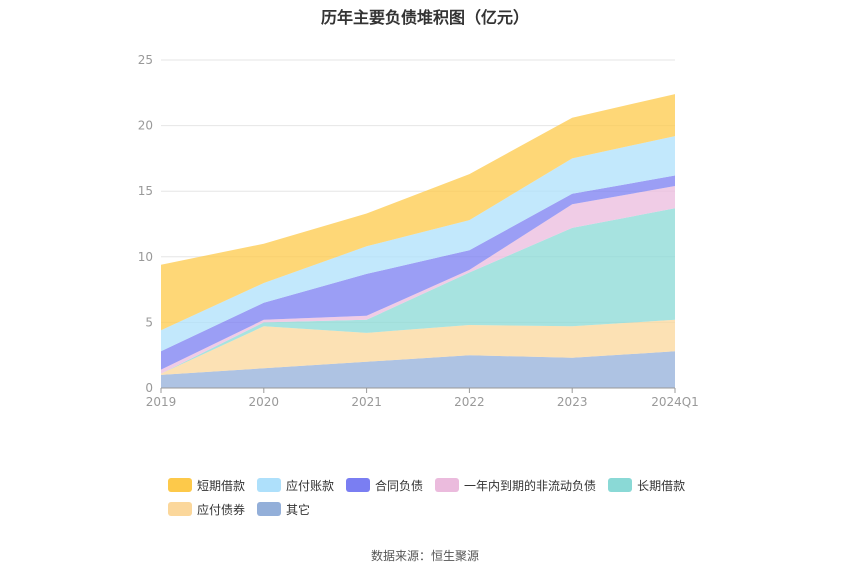 The height and width of the screenshot is (575, 850). Describe the element at coordinates (310, 485) in the screenshot. I see `legend-label: 应付账款` at that location.